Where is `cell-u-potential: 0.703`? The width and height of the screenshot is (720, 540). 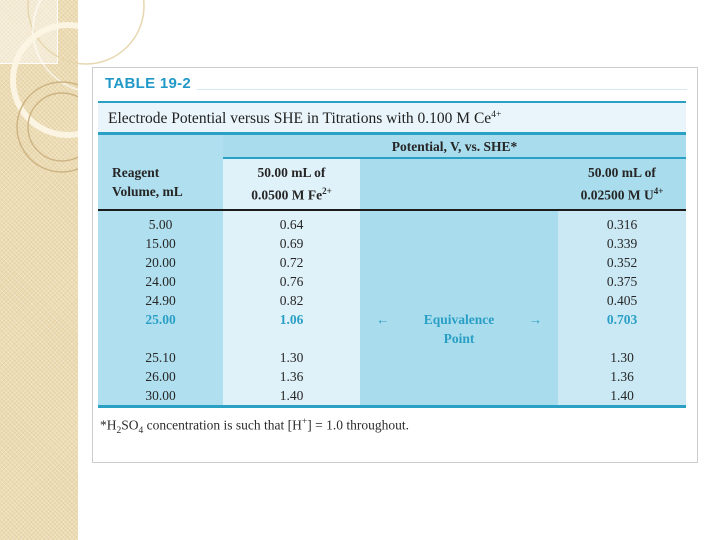
cell-u-potential: 0.703 is located at coordinates (622, 328).